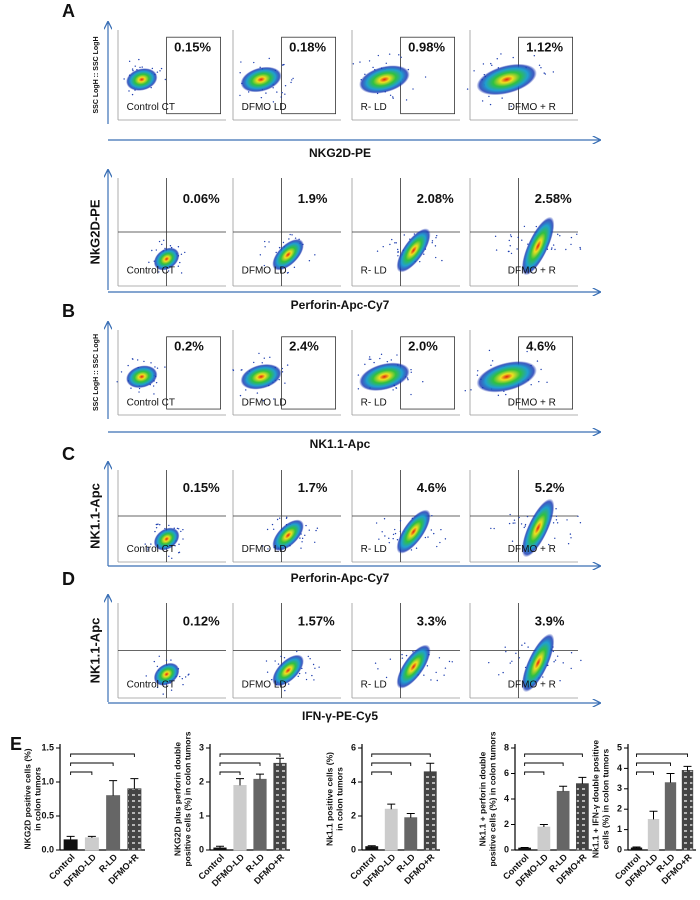 The height and width of the screenshot is (900, 700). What do you see at coordinates (553, 198) in the screenshot?
I see `gate-percent: 2.58%` at bounding box center [553, 198].